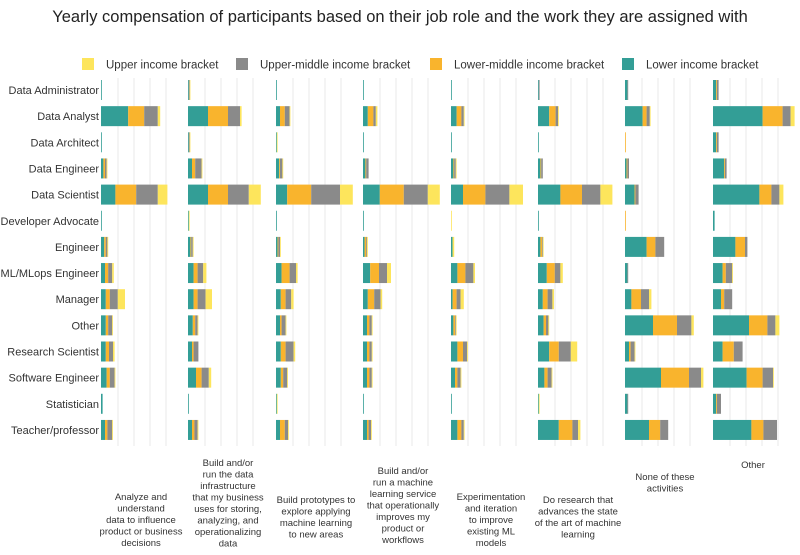 The height and width of the screenshot is (555, 800). I want to click on y-label-research-scientist: Research Scientist, so click(53, 353).